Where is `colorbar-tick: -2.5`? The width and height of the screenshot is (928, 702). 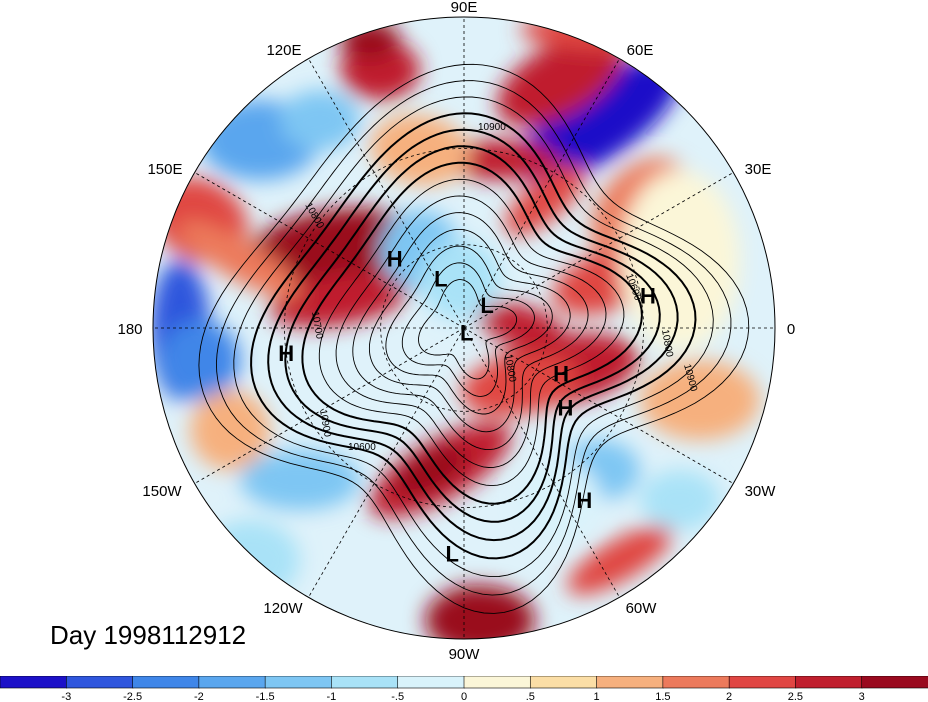 colorbar-tick: -2.5 is located at coordinates (132, 696).